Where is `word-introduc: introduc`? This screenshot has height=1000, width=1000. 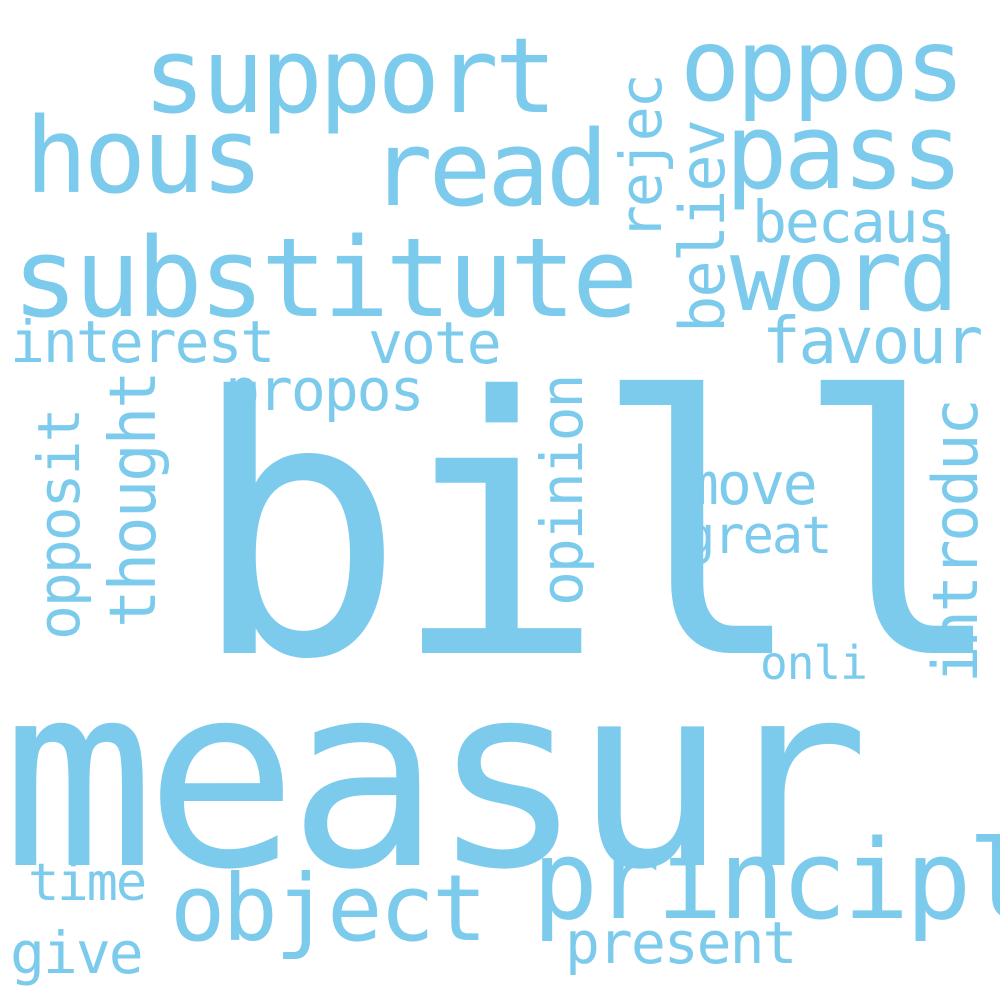 word-introduc: introduc is located at coordinates (955, 541).